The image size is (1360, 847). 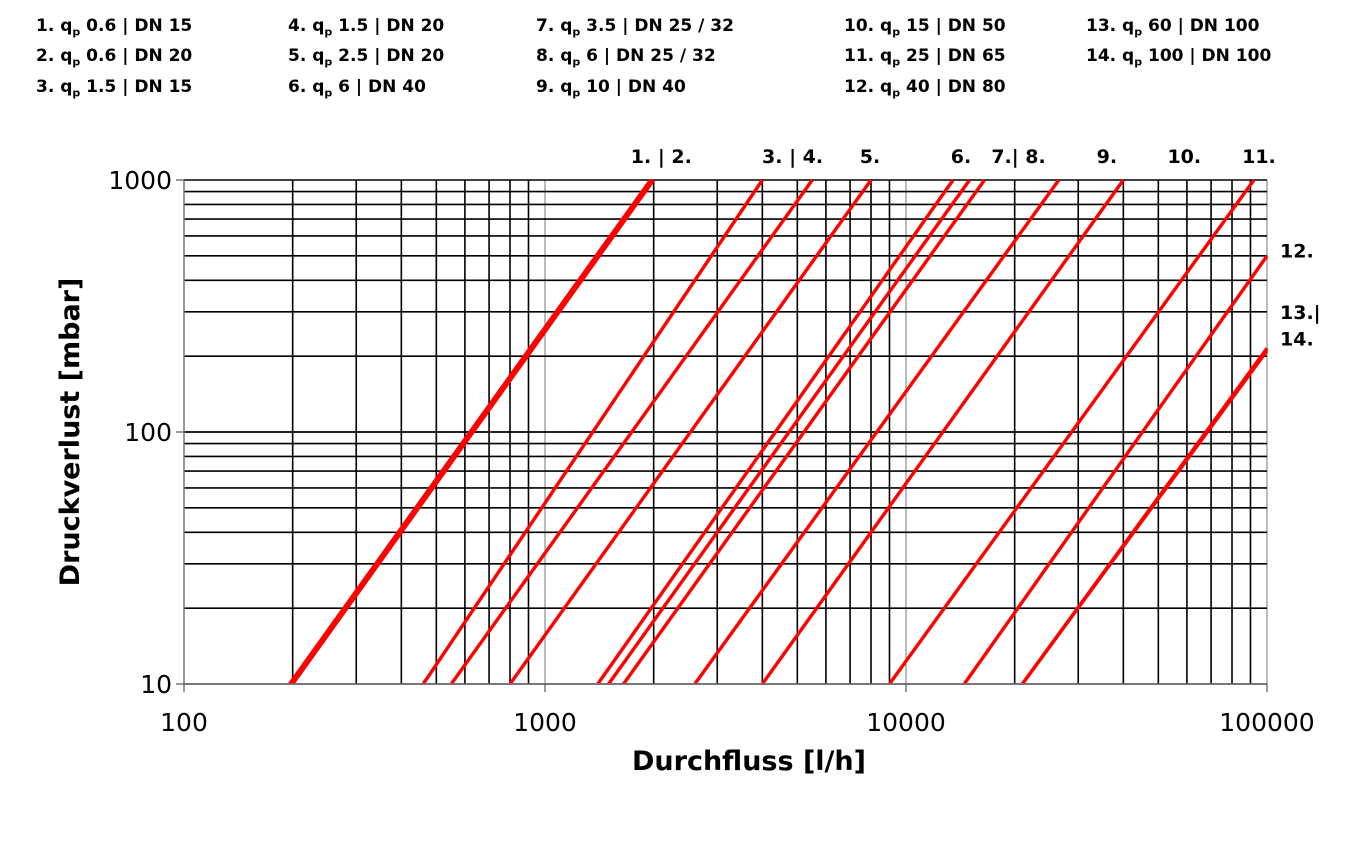 What do you see at coordinates (184, 722) in the screenshot?
I see `x-tick-label: 100` at bounding box center [184, 722].